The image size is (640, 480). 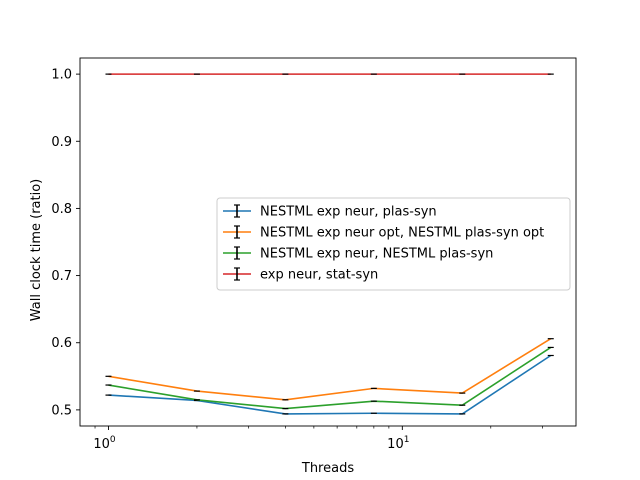 I want to click on y-tick-label: 0.5, so click(x=61, y=410).